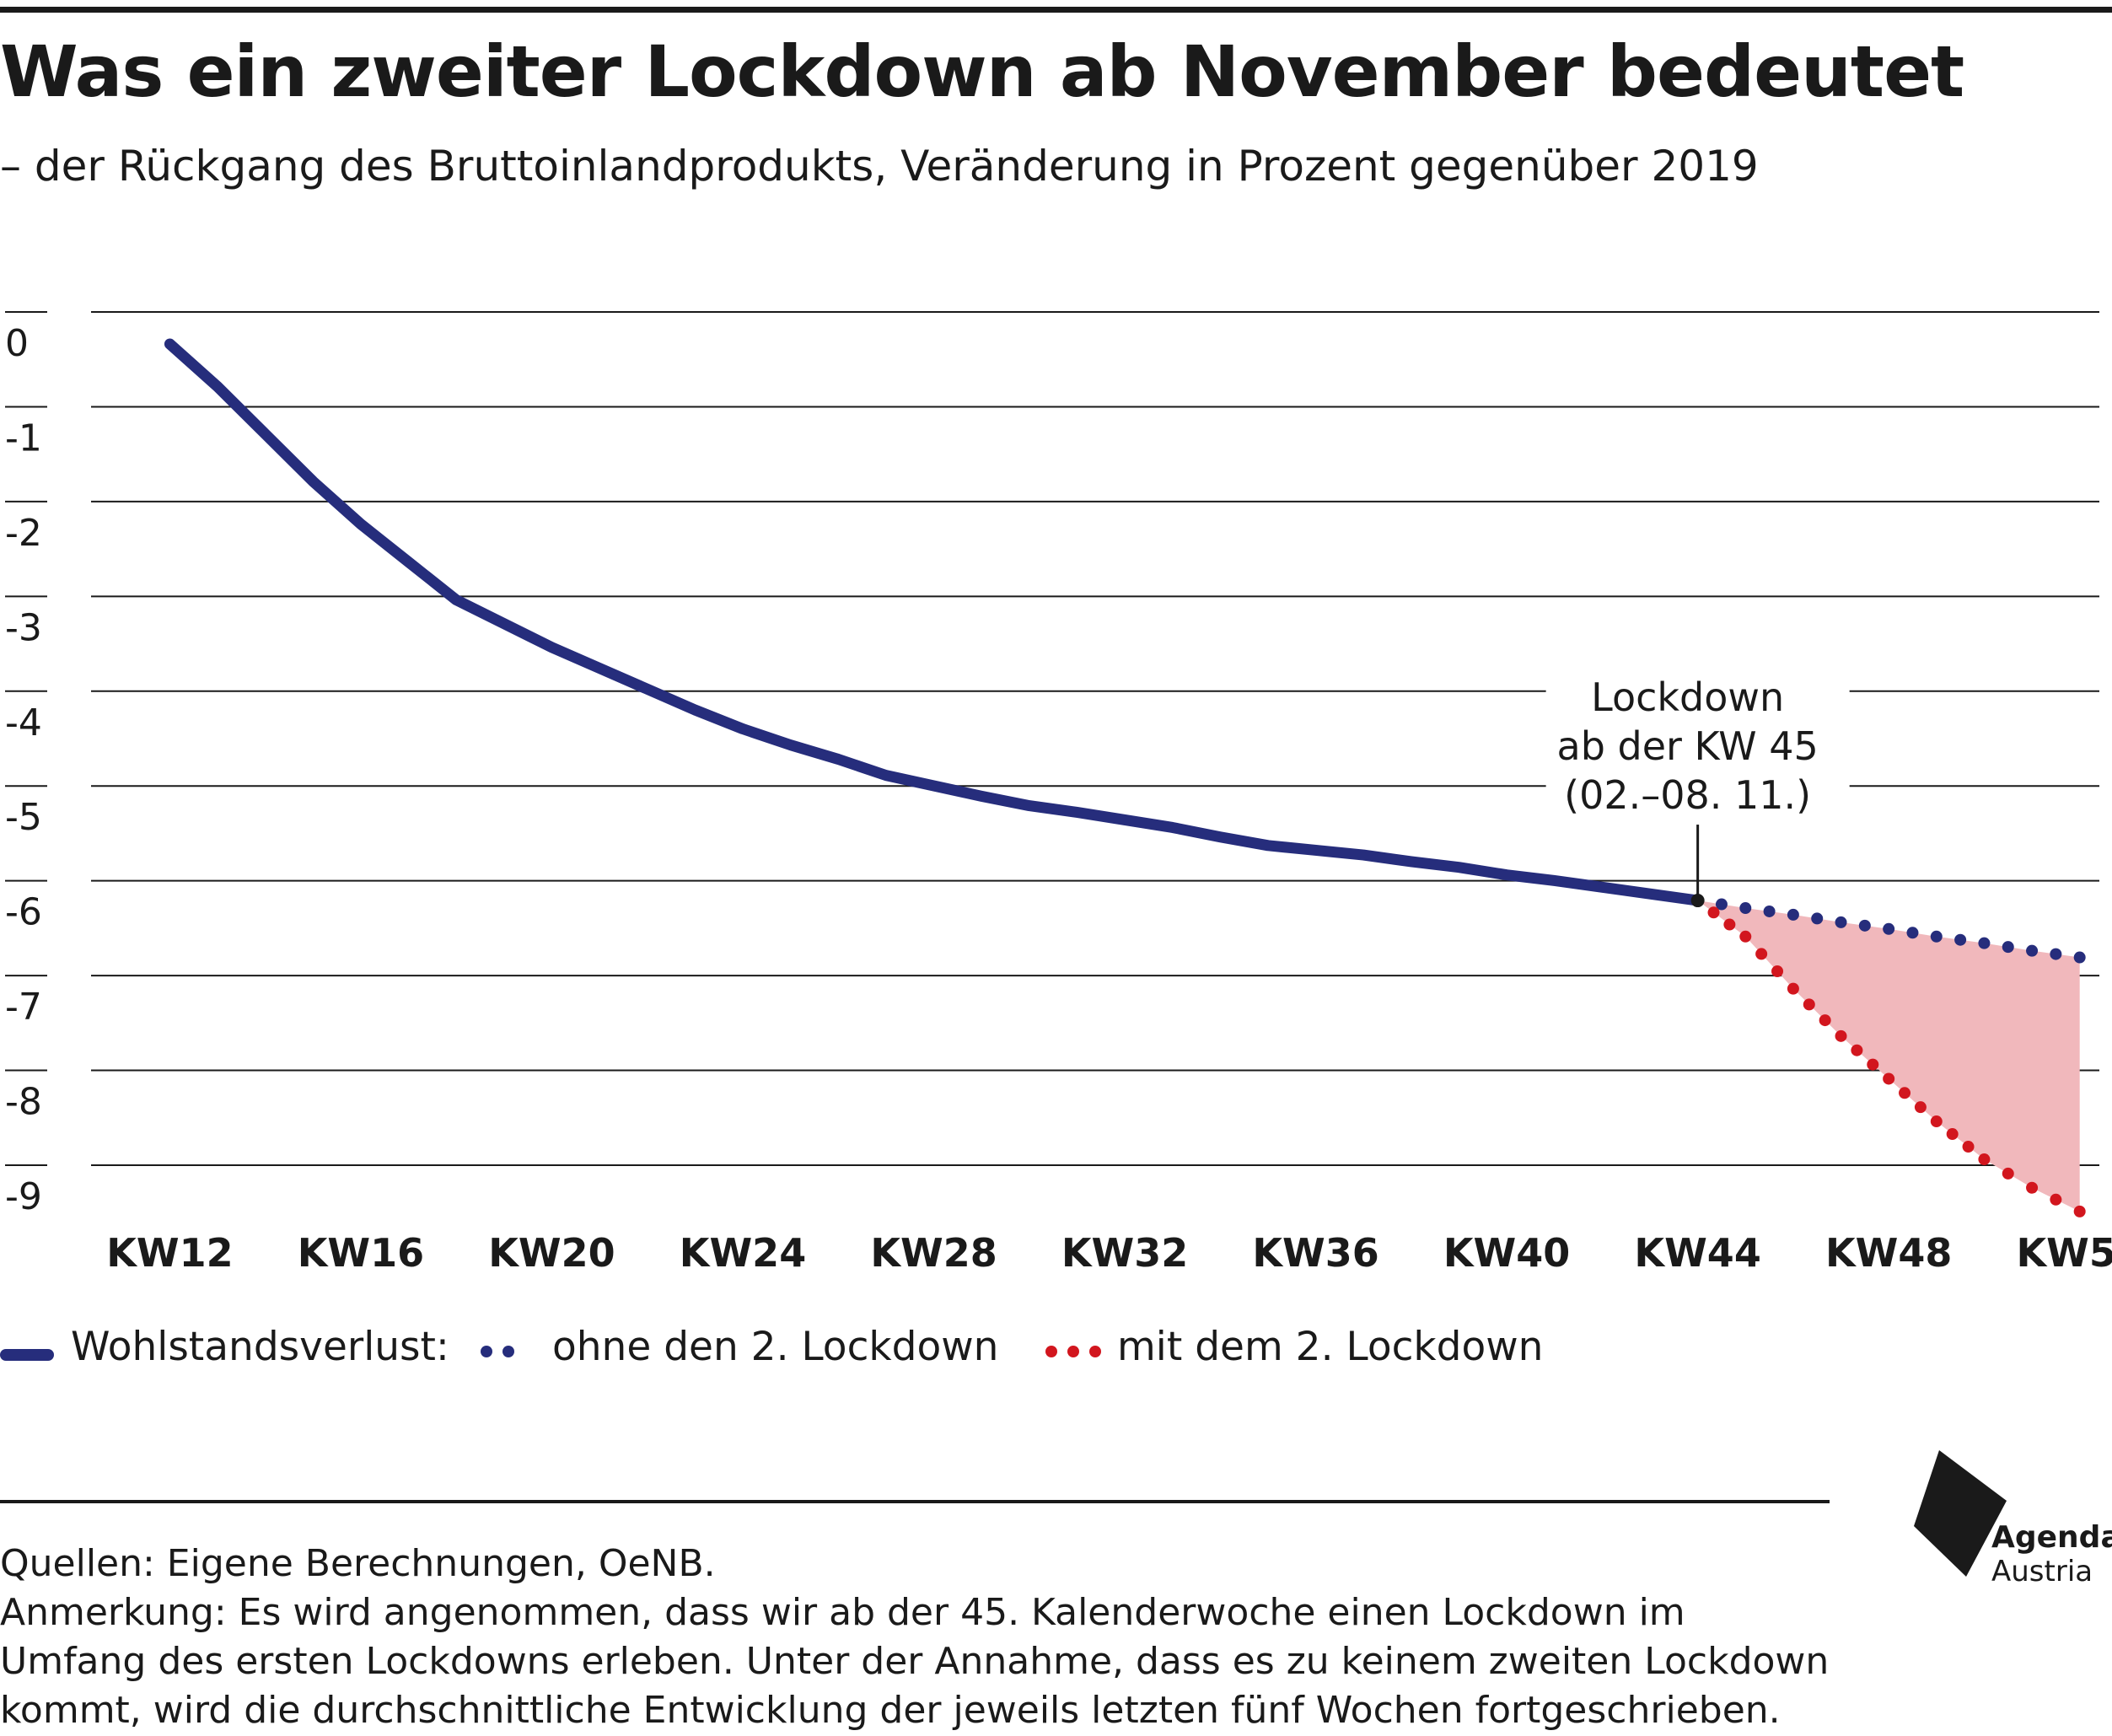 The width and height of the screenshot is (2112, 1736). I want to click on y-tick-label: -1, so click(23, 438).